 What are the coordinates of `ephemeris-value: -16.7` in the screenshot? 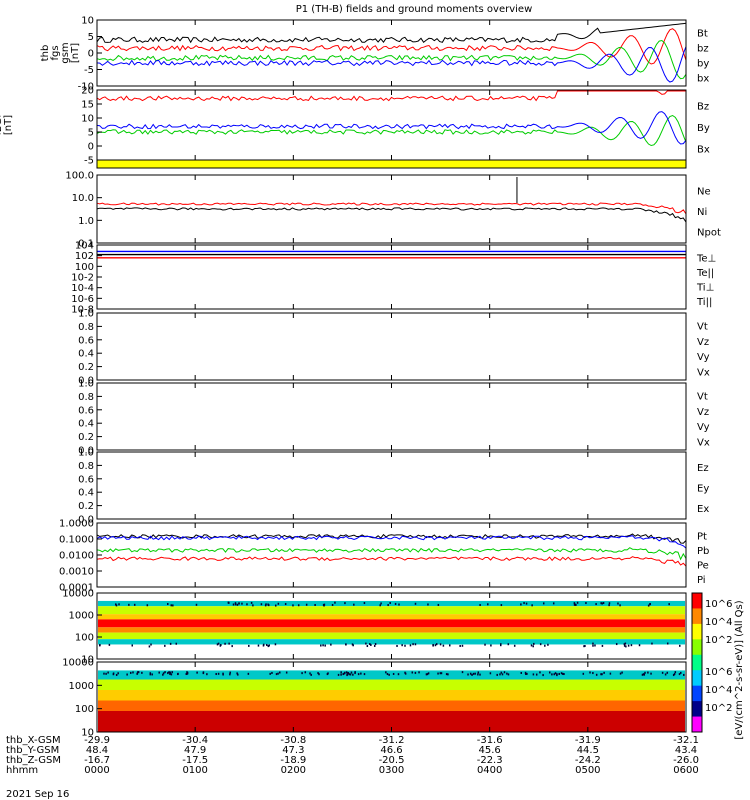 It's located at (97, 760).